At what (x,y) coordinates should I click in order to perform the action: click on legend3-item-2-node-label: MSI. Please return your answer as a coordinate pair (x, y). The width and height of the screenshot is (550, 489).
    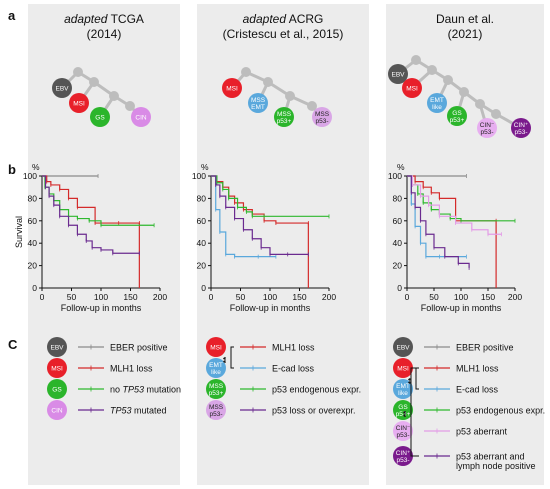
    Looking at the image, I should click on (403, 368).